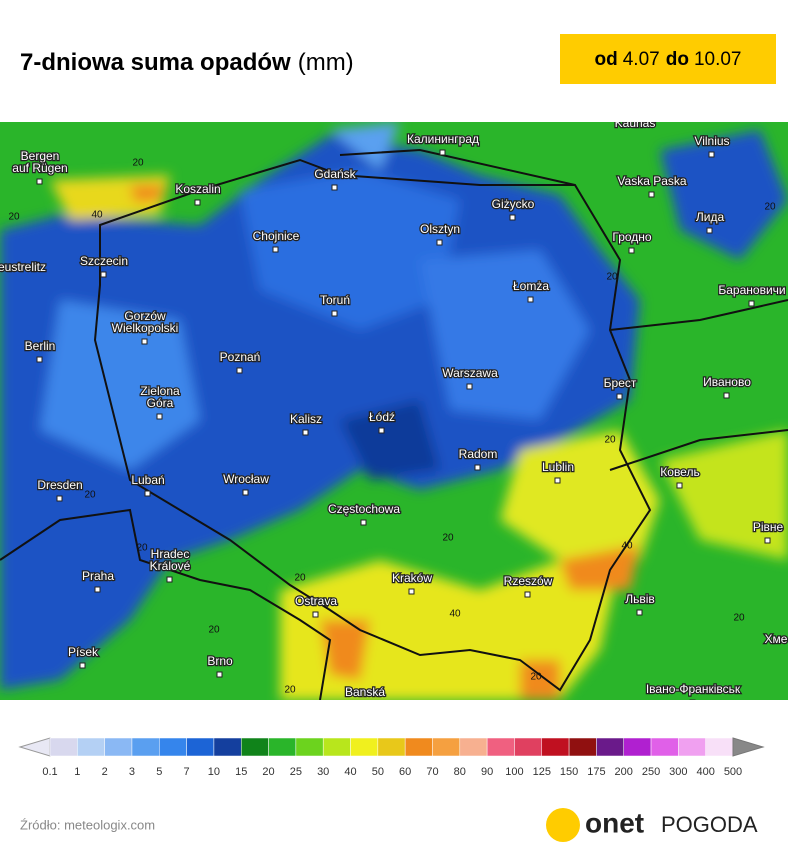  I want to click on city-label: Gorzów, so click(145, 316).